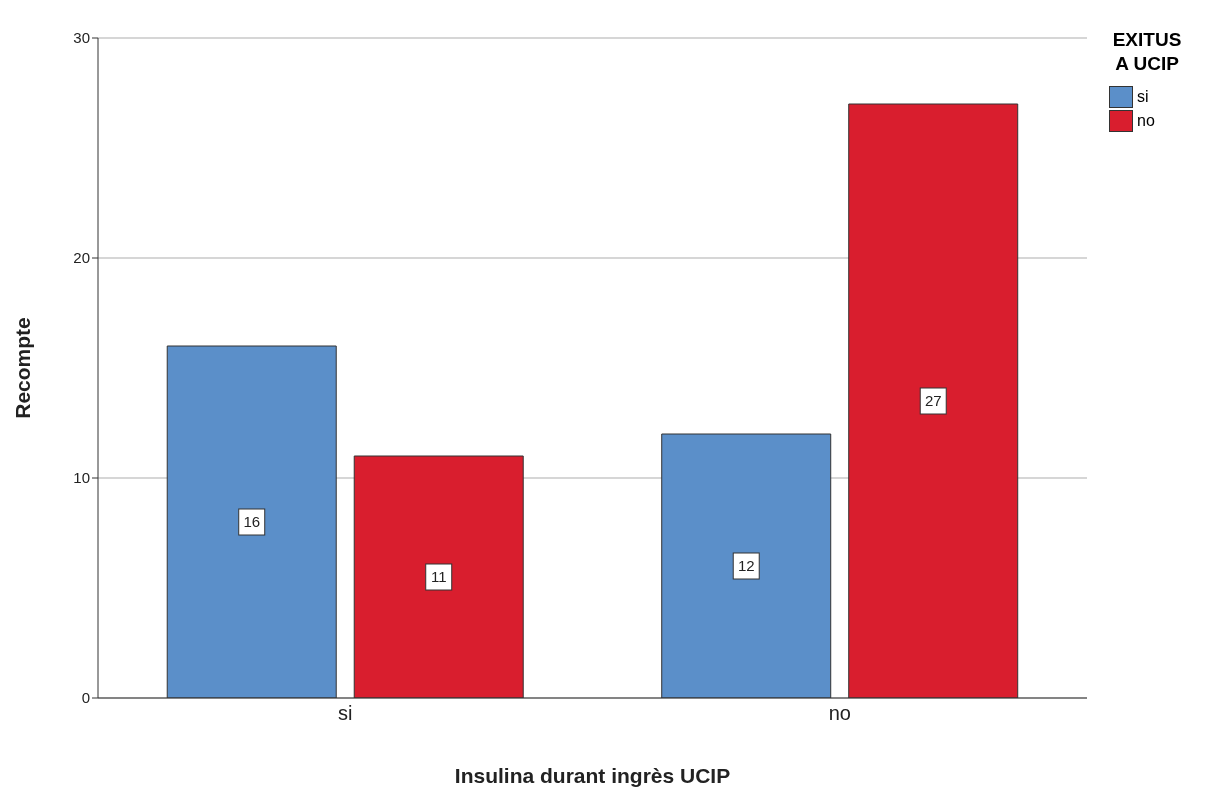 This screenshot has height=807, width=1225. Describe the element at coordinates (81, 478) in the screenshot. I see `y-tick-label: 10` at that location.